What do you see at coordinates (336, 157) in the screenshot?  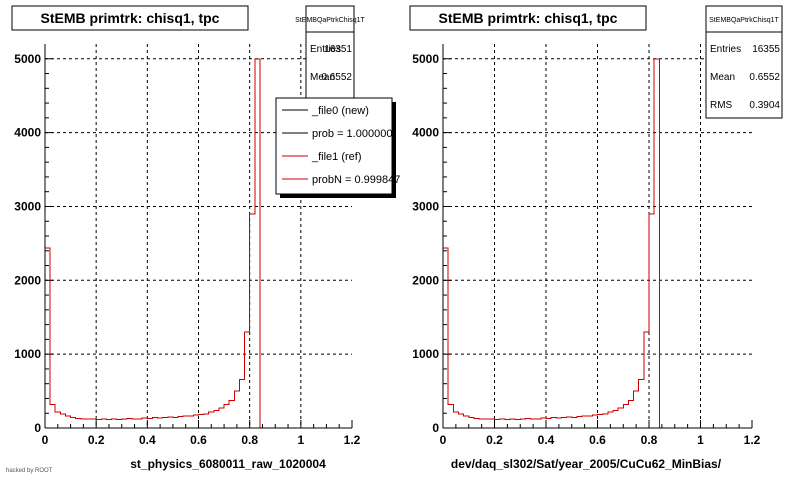 I see `legend-entry-label: _file1 (ref)` at bounding box center [336, 157].